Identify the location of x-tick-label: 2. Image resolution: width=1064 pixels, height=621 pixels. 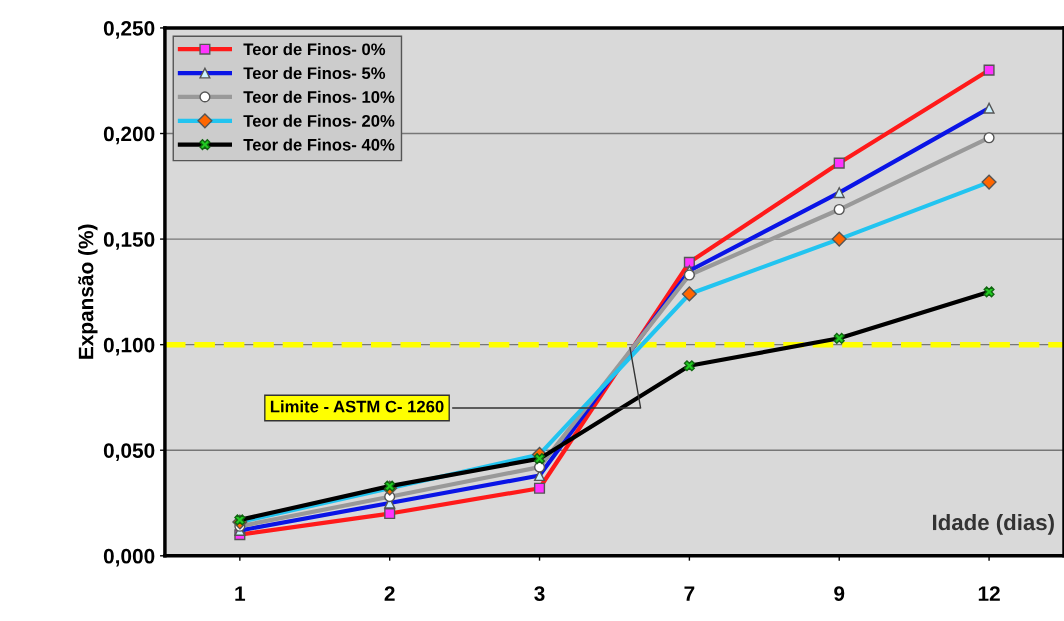
(389, 593).